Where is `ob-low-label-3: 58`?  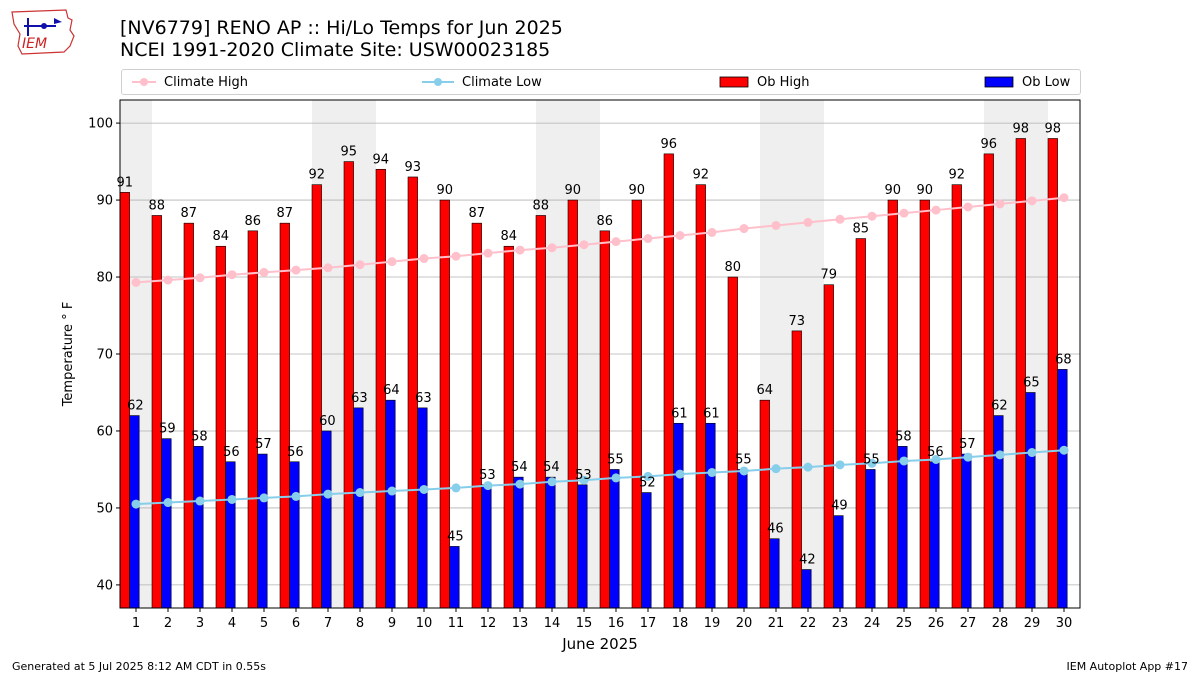 ob-low-label-3: 58 is located at coordinates (199, 436).